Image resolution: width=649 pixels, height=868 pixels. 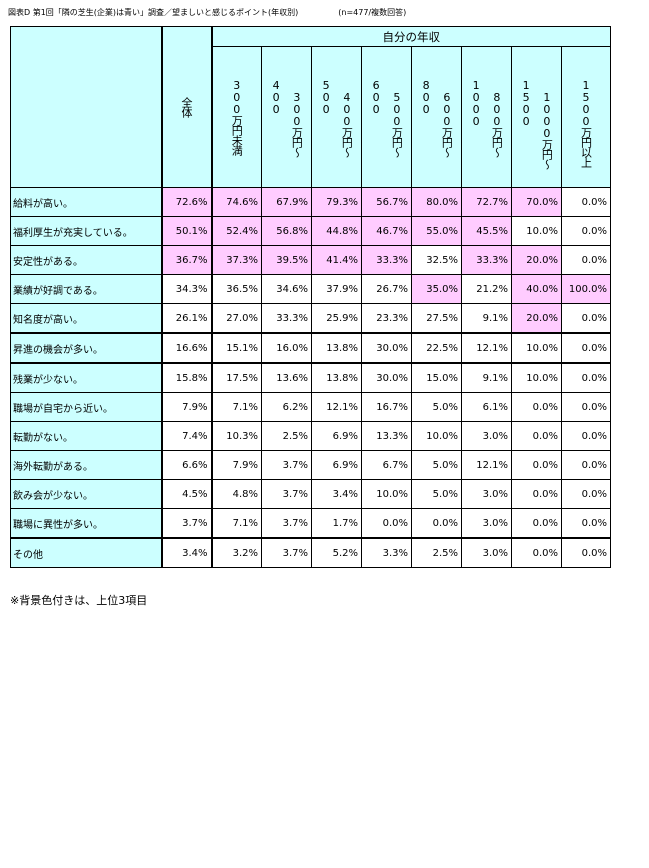 What do you see at coordinates (486, 407) in the screenshot?
I see `cell-value: 6.1%` at bounding box center [486, 407].